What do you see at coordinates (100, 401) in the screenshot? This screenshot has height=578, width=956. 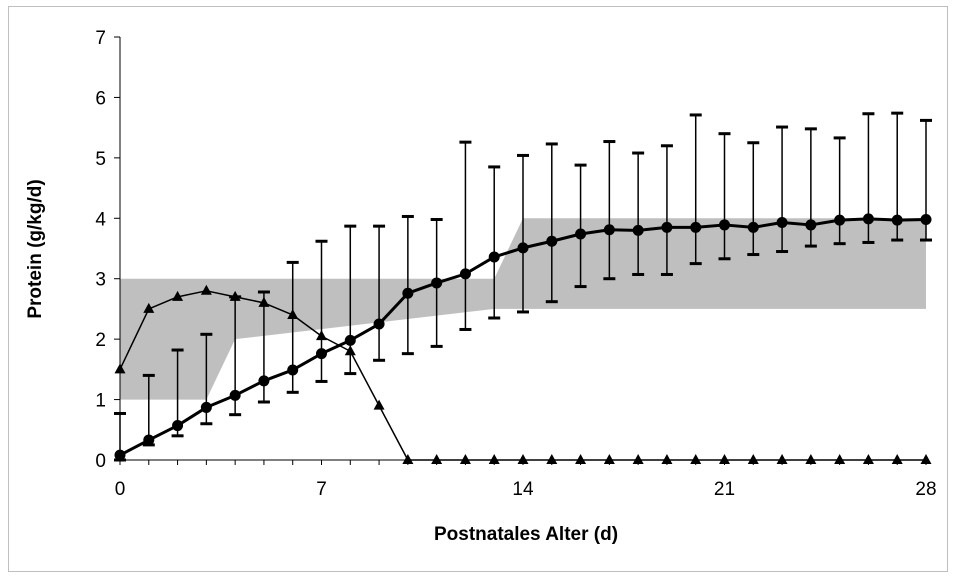 I see `y-tick-label: 1` at bounding box center [100, 401].